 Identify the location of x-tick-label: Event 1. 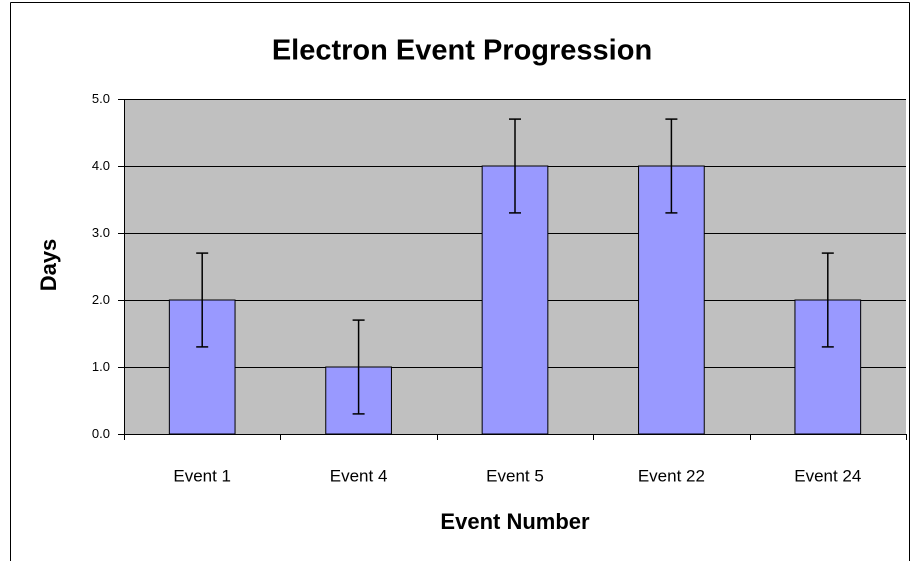
(202, 475).